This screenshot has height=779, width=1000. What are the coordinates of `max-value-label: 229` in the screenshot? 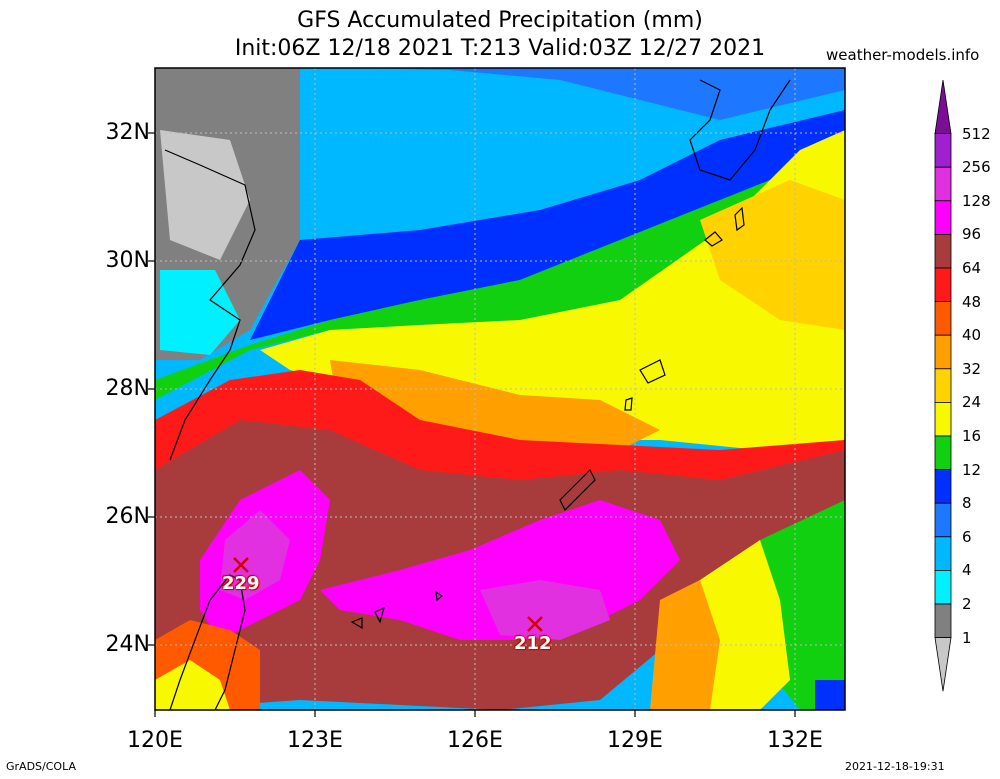 It's located at (241, 583).